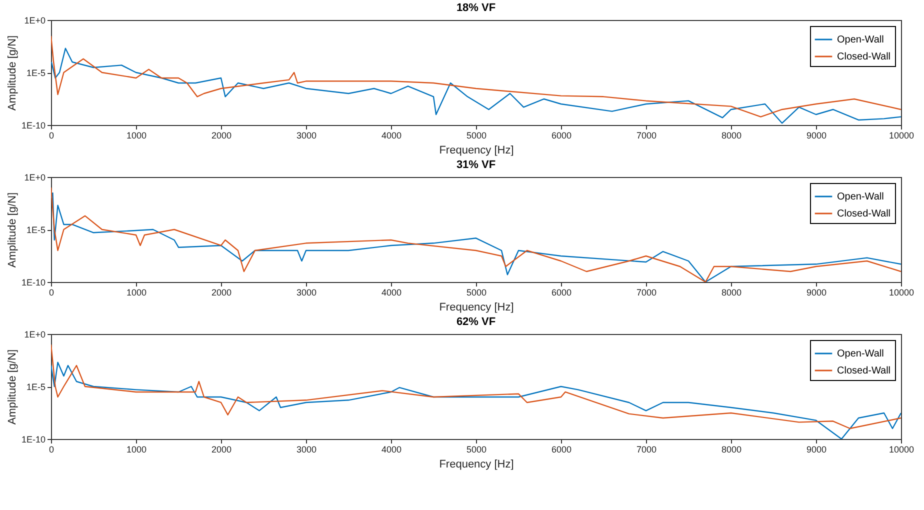  I want to click on chart-title: 62% VF, so click(476, 322).